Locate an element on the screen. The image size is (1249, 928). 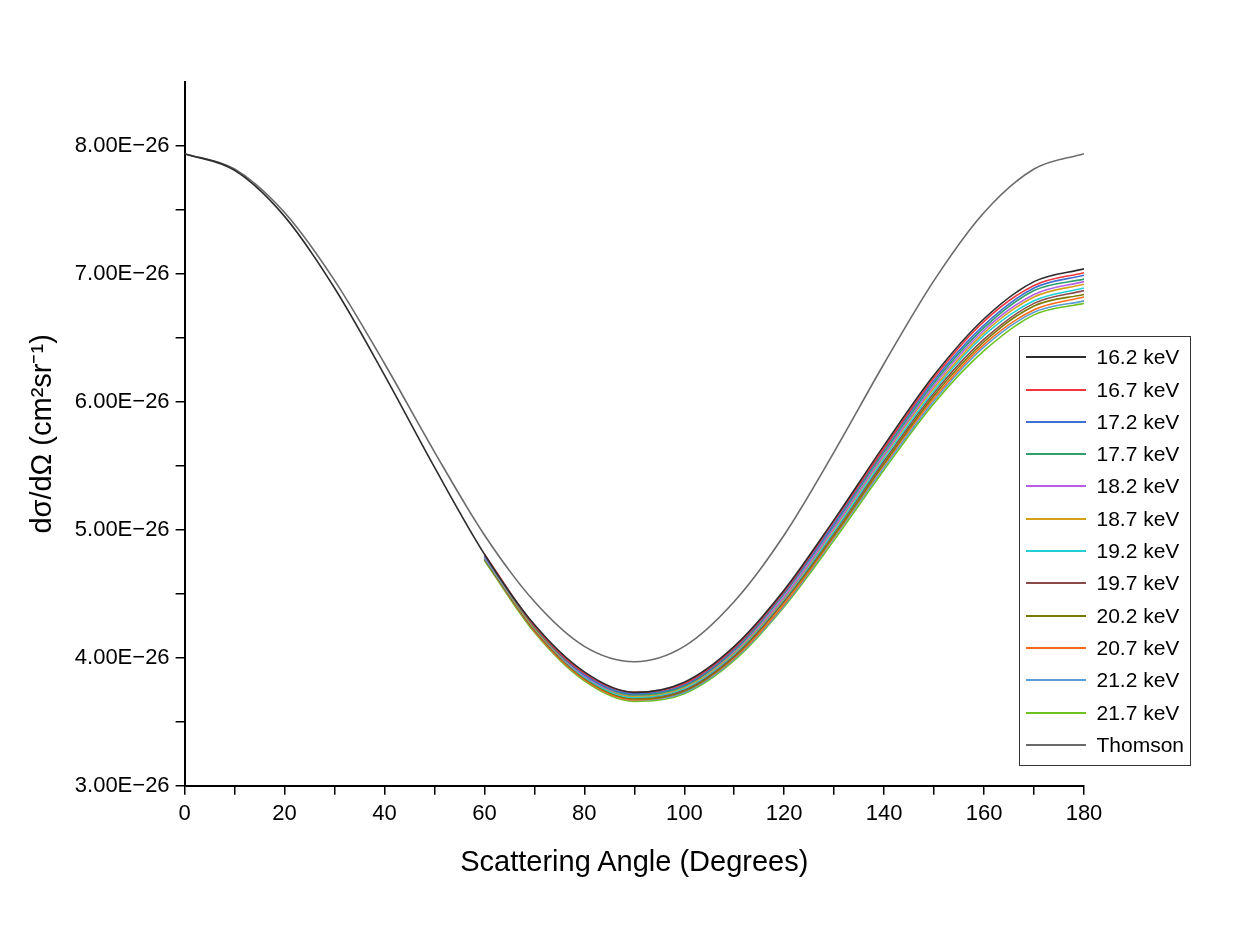
legend-label: 19.2 keV is located at coordinates (1138, 551).